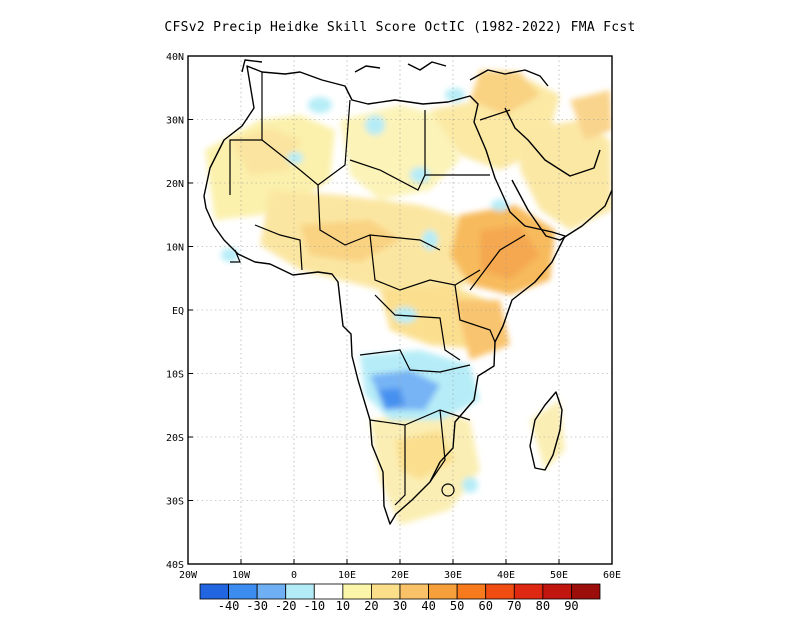 The height and width of the screenshot is (618, 800). I want to click on lon-axis: 20W 10W 0 10E 20E 30E 40E 50E 60E, so click(400, 570).